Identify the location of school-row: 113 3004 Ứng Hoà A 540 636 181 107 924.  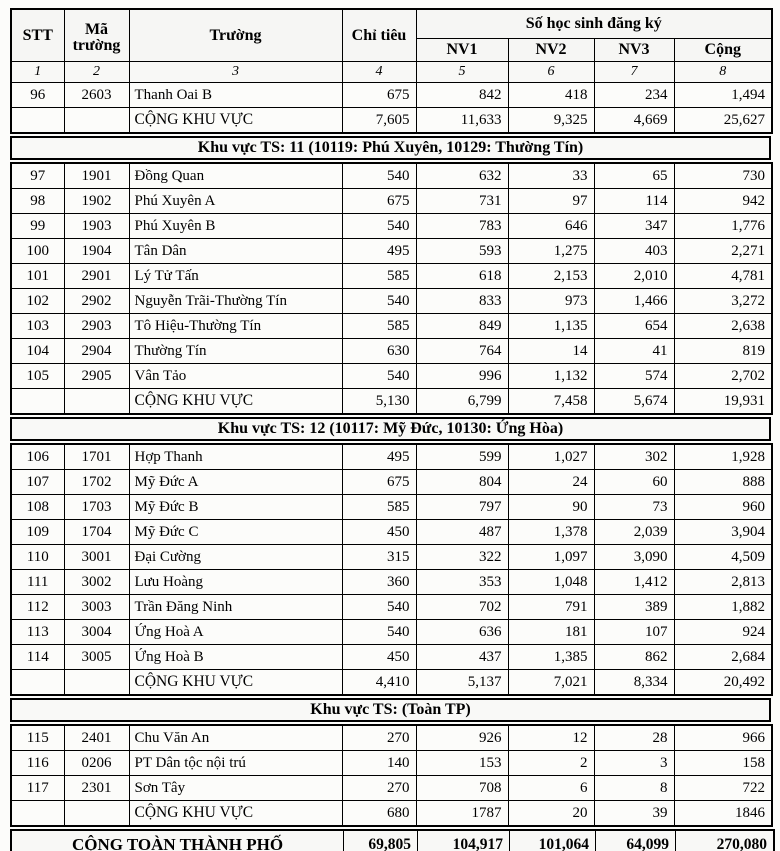
(391, 632).